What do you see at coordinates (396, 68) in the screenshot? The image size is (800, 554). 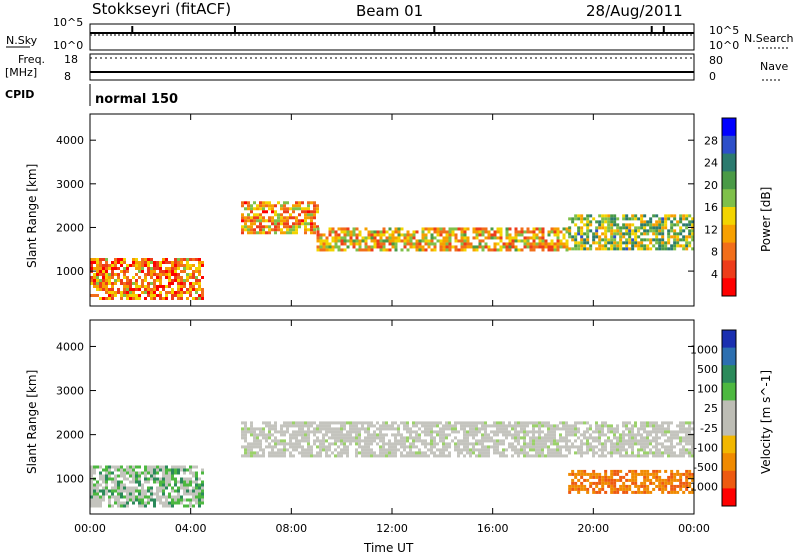 I see `freq-panel: Freq. [MHz] 18 8 80 0 Nave` at bounding box center [396, 68].